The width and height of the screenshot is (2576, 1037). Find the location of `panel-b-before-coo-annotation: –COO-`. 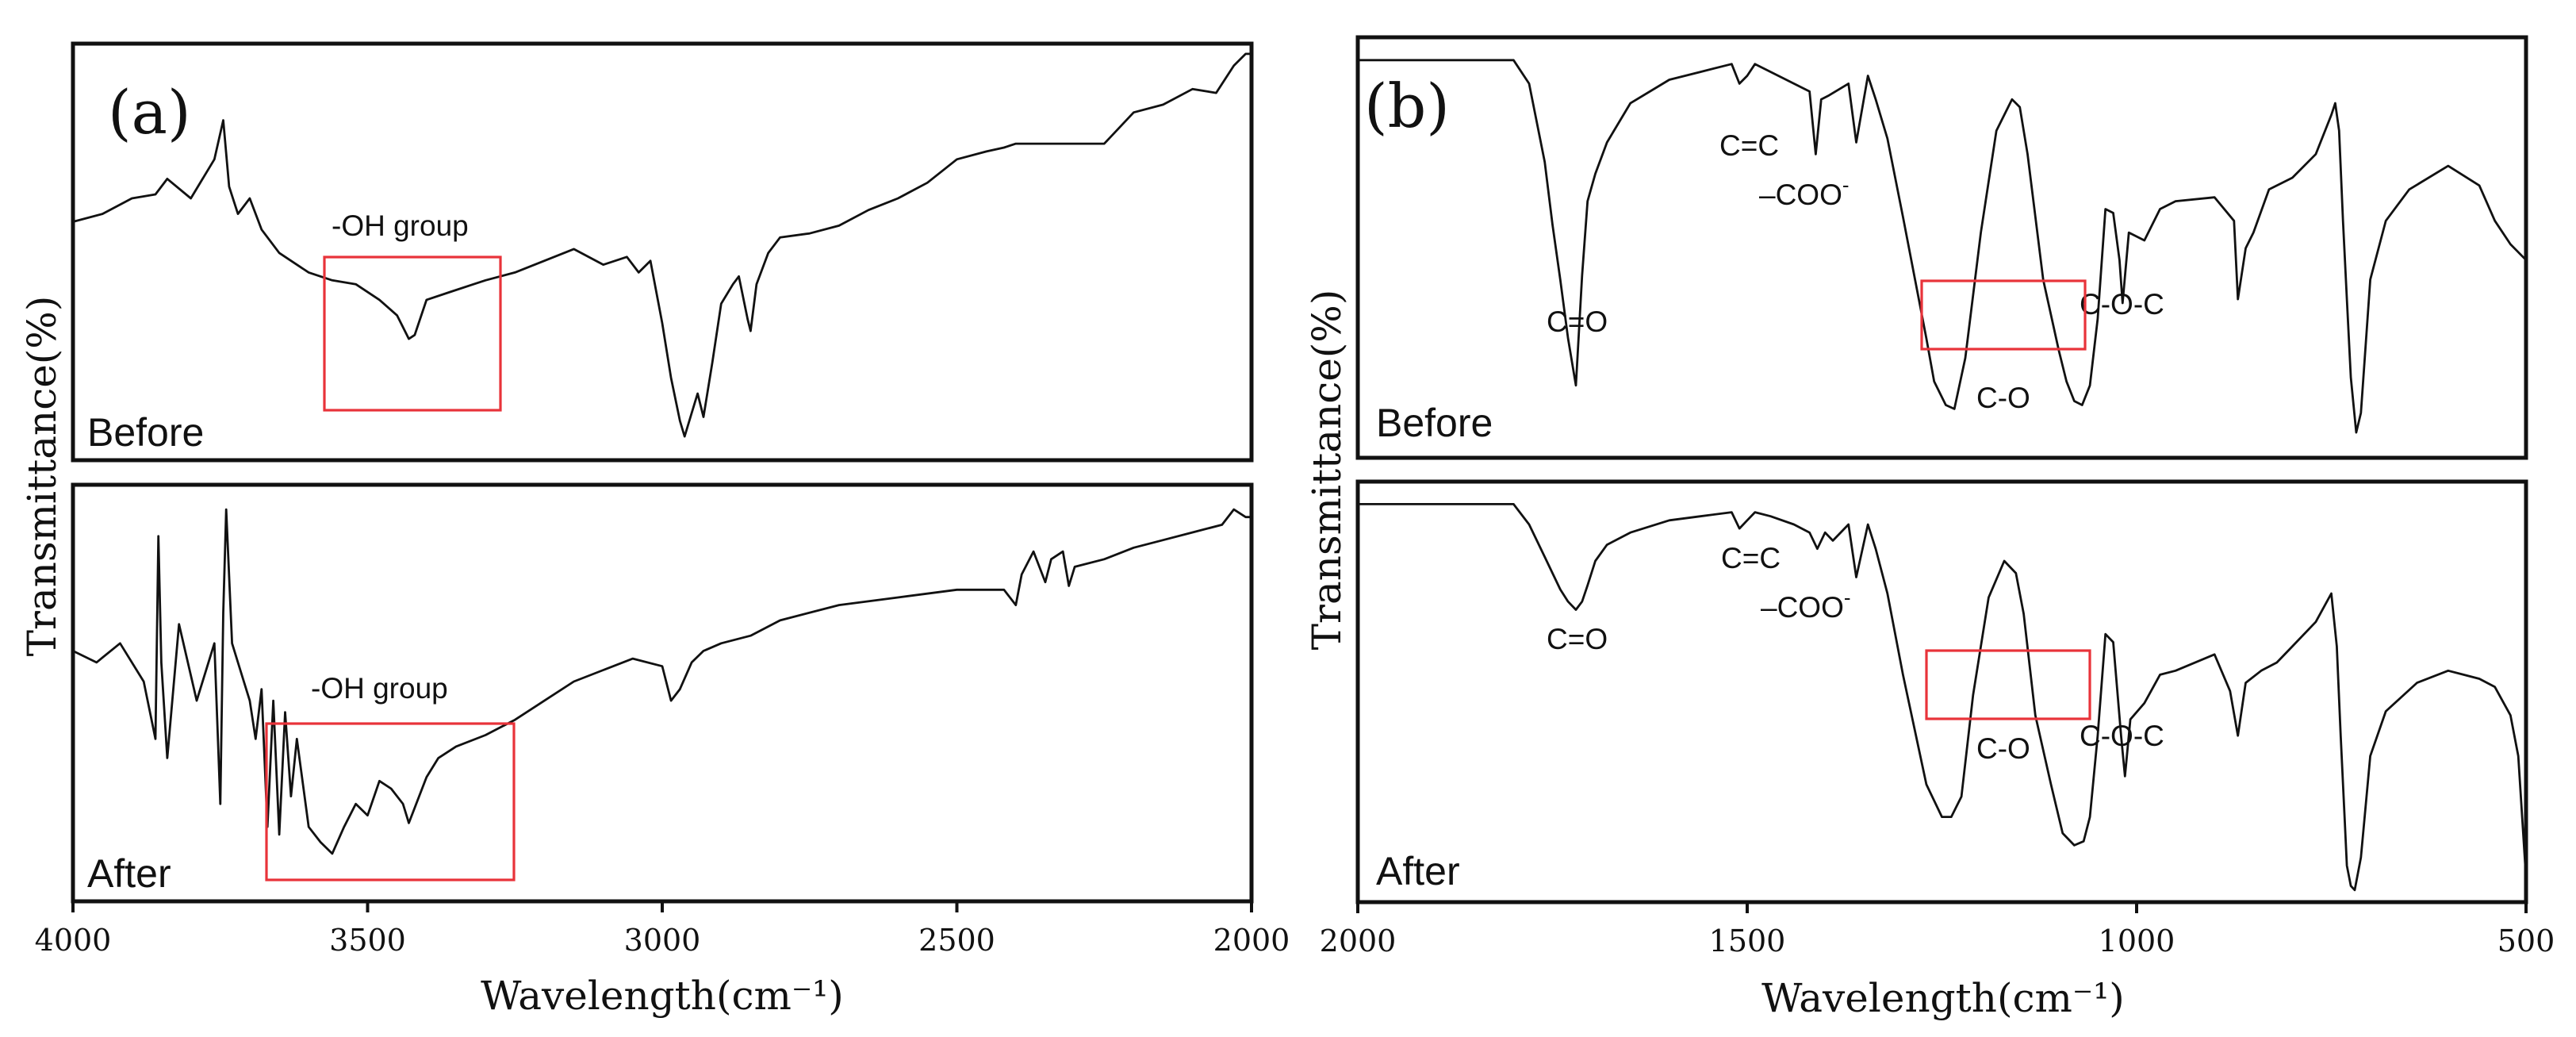

panel-b-before-coo-annotation: –COO- is located at coordinates (1804, 192).